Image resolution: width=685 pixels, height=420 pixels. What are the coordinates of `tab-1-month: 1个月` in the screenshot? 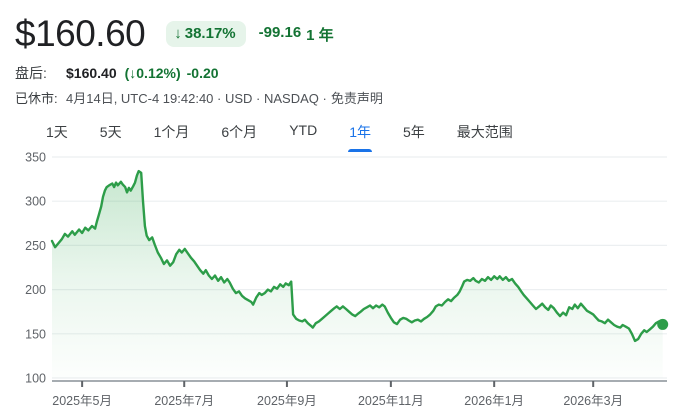 It's located at (171, 132).